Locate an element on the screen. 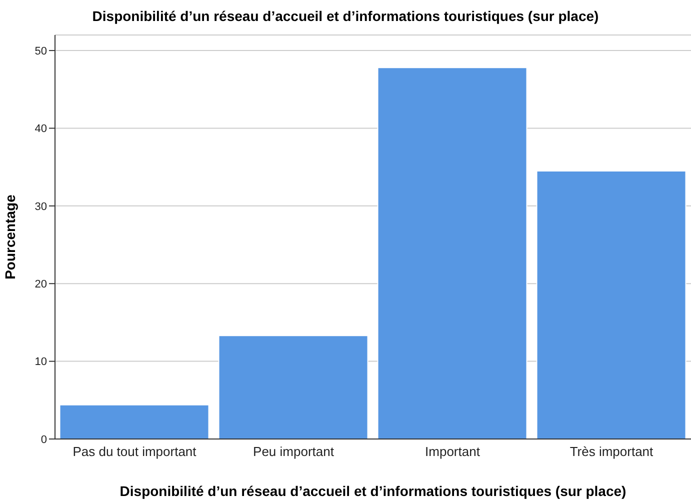 The image size is (691, 502). y-tick-label: 0 is located at coordinates (43, 440).